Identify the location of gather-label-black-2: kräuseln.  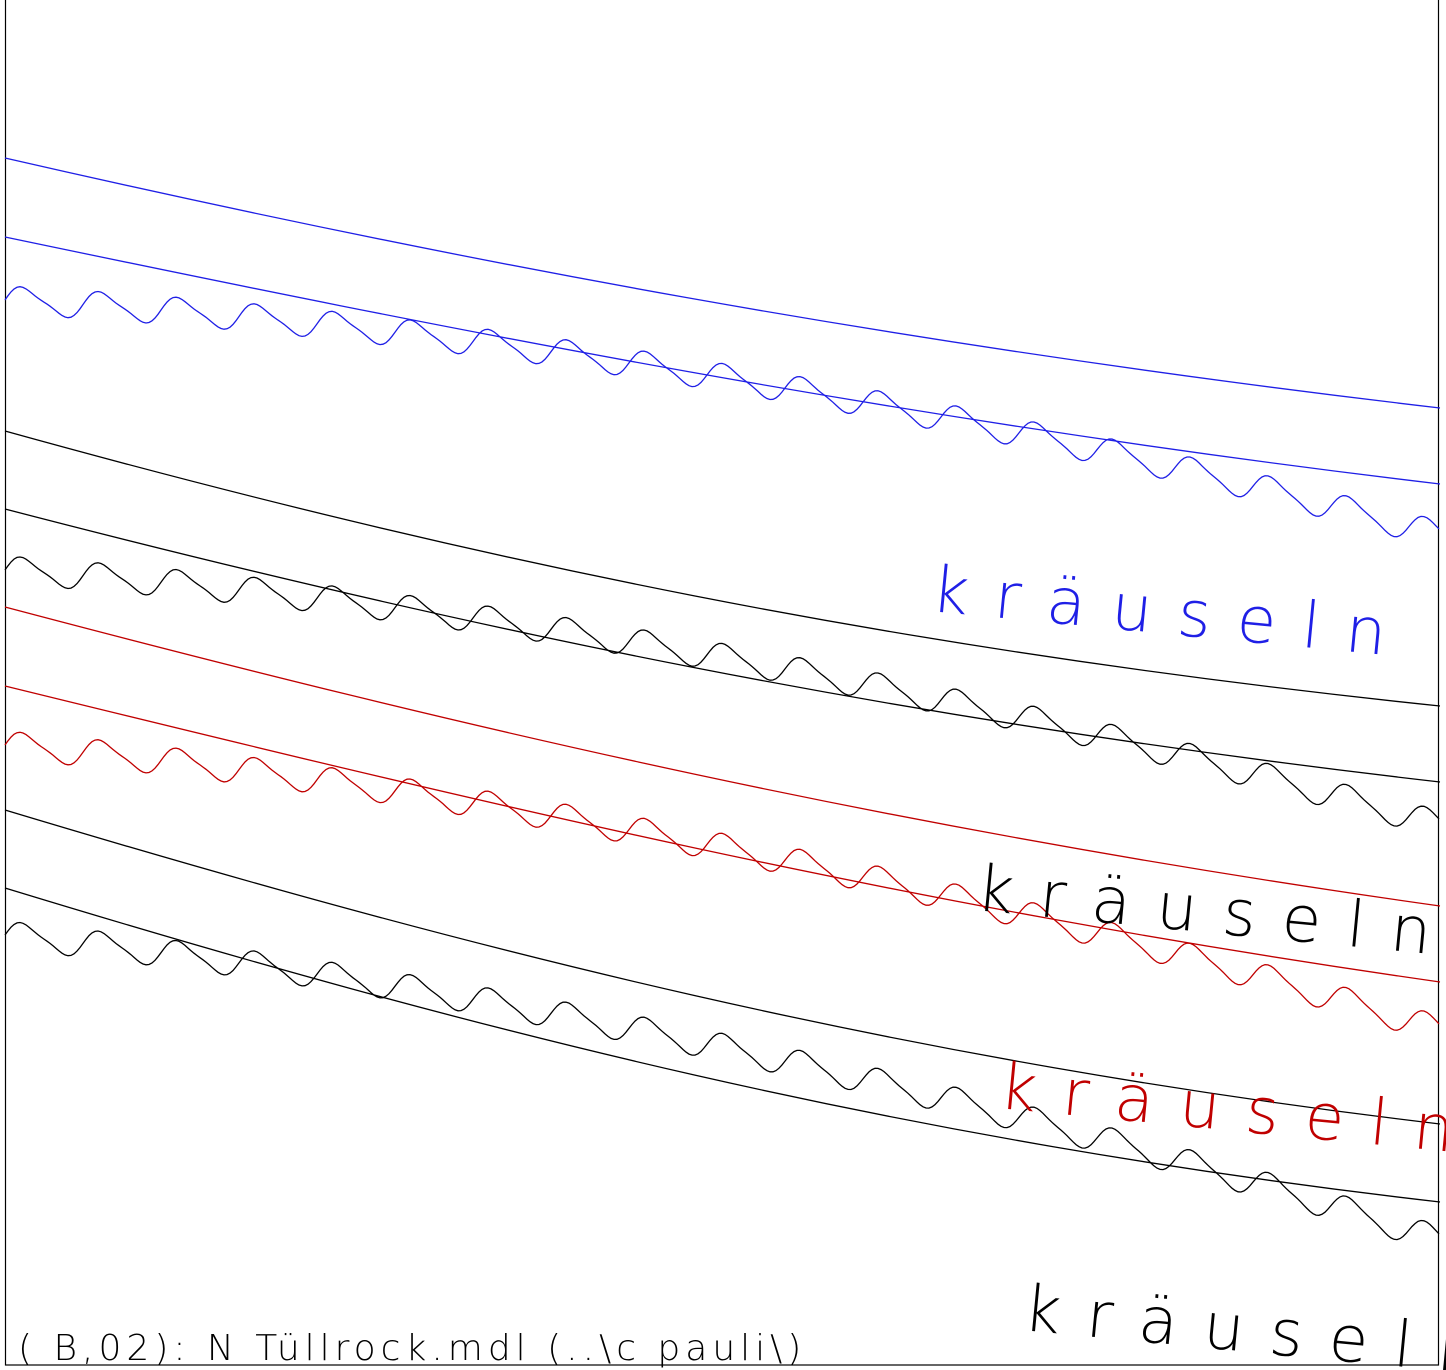
(1233, 1321).